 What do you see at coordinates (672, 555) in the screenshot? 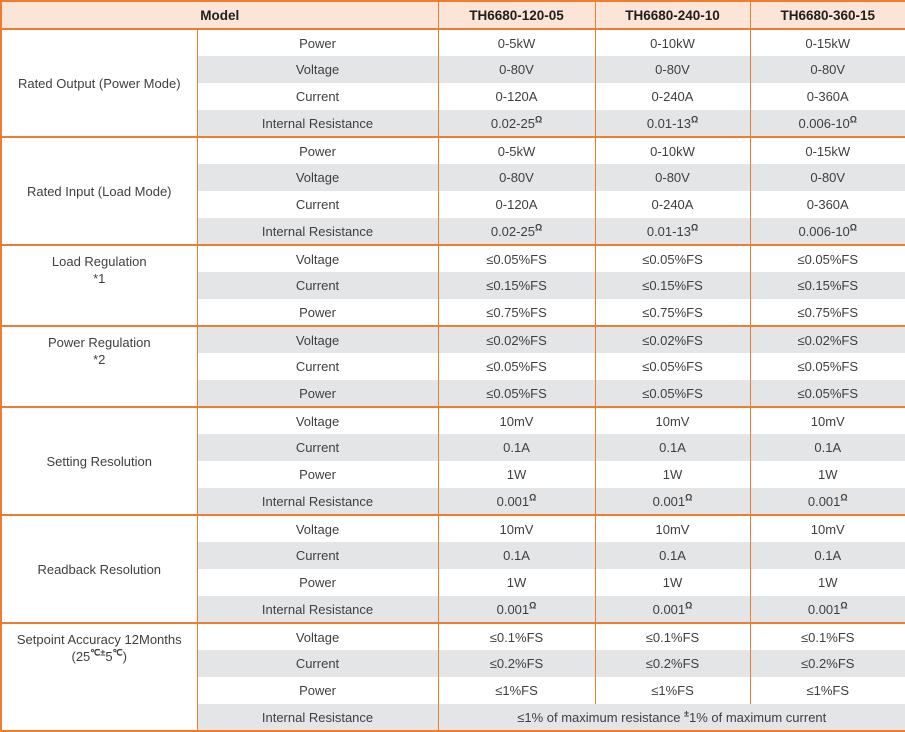
I see `value-cell-model-2: 0.1A` at bounding box center [672, 555].